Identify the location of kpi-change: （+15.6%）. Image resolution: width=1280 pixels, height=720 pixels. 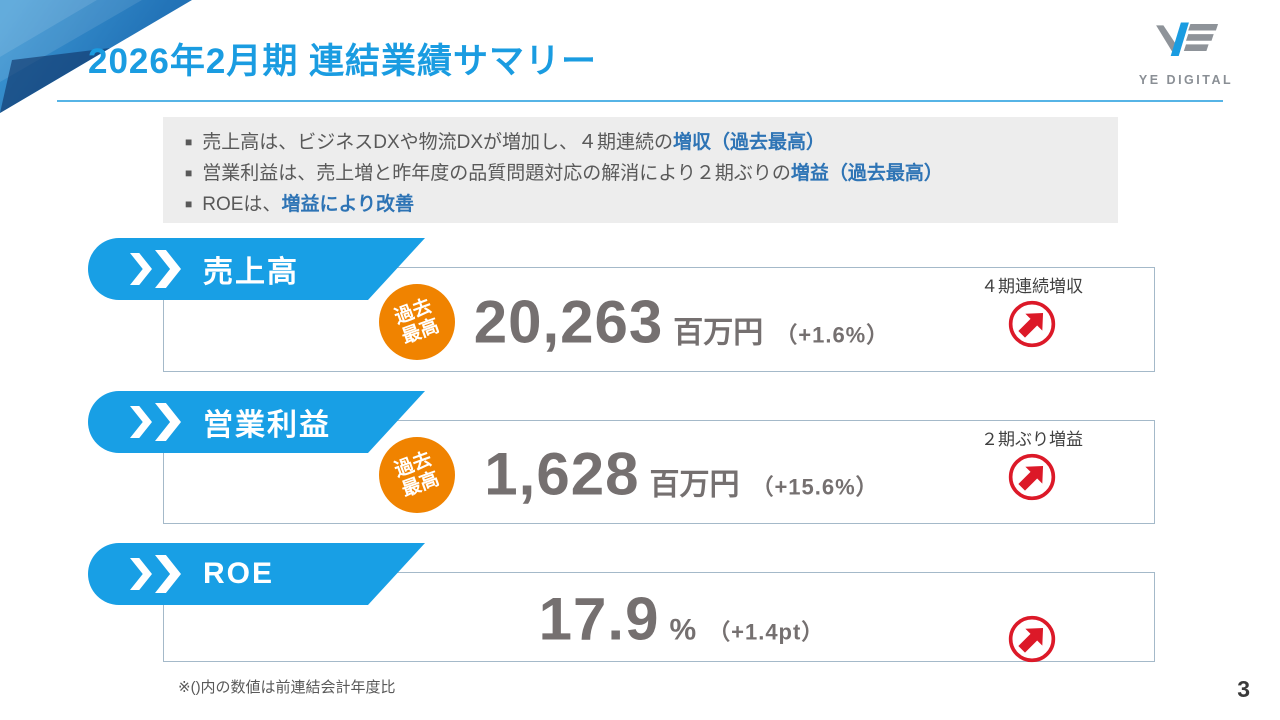
(815, 487).